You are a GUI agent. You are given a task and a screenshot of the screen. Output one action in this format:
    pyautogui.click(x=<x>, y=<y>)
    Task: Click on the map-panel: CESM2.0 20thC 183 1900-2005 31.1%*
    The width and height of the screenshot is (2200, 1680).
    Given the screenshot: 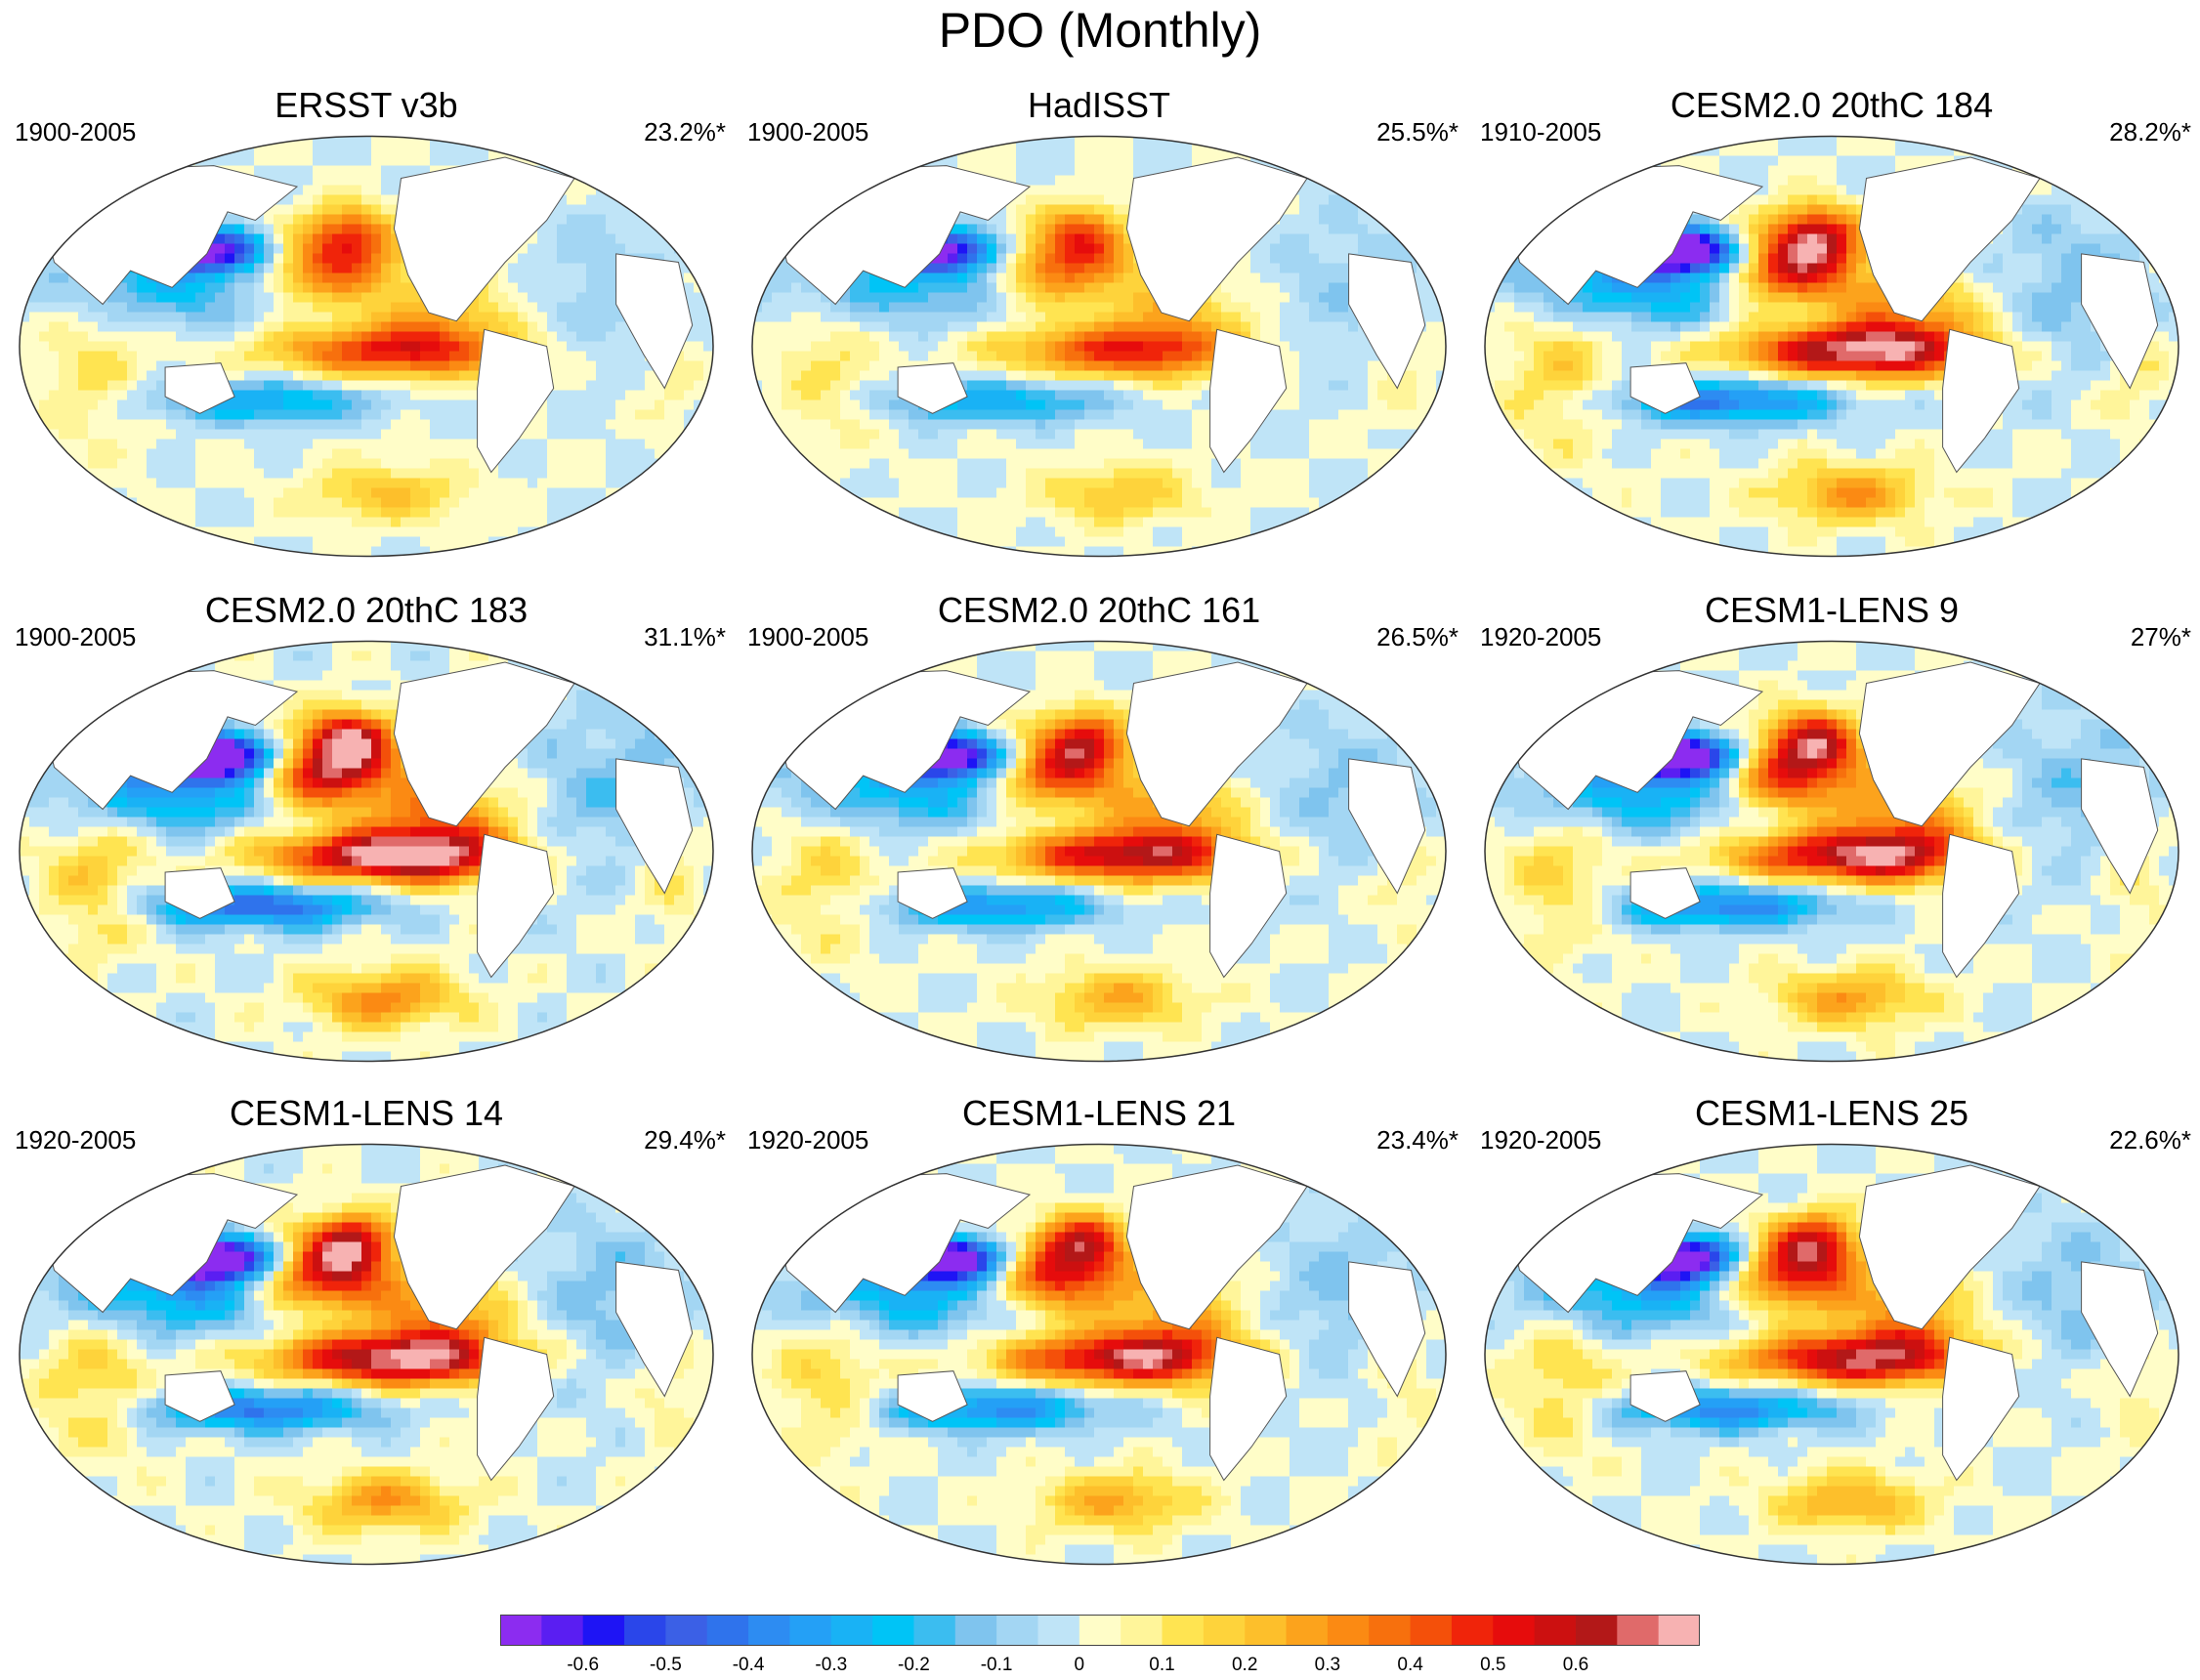 What is the action you would take?
    pyautogui.click(x=367, y=835)
    